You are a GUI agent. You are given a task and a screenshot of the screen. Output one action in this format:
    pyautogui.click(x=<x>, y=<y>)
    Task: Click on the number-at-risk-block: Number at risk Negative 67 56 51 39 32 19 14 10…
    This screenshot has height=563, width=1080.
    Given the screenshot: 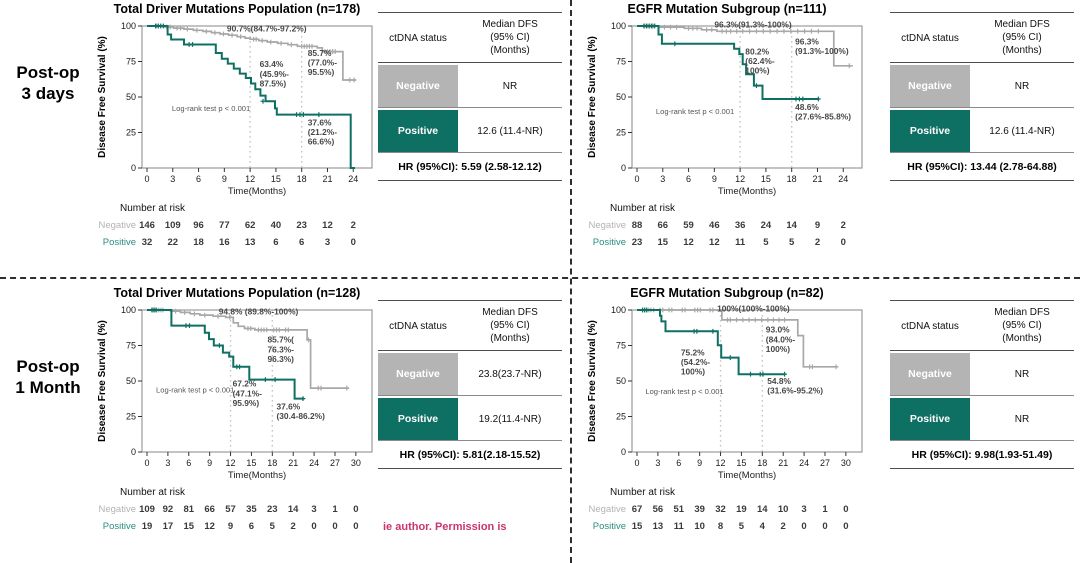 What is the action you would take?
    pyautogui.click(x=727, y=511)
    